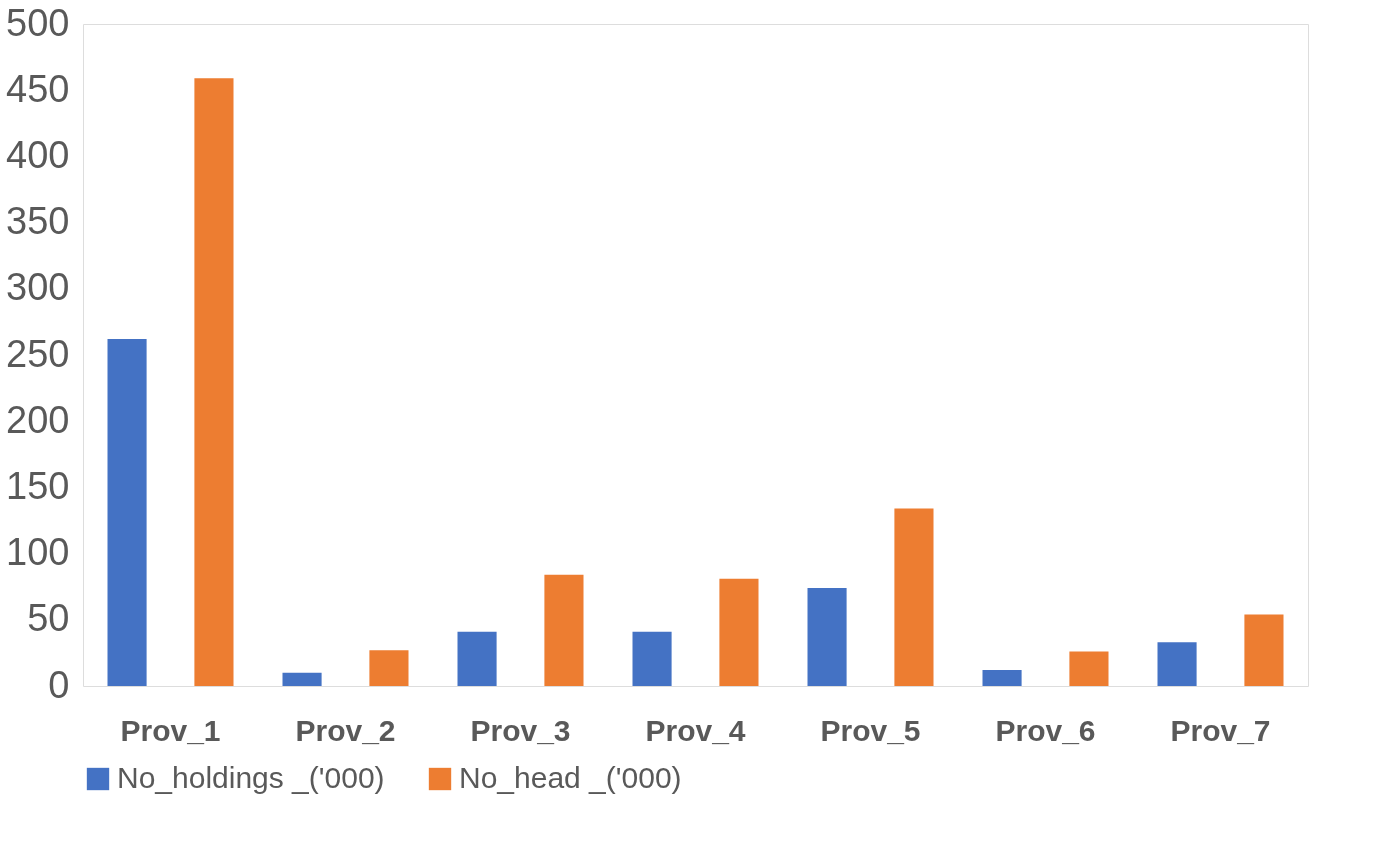 The width and height of the screenshot is (1383, 844). What do you see at coordinates (1045, 730) in the screenshot?
I see `x-tick-label: Prov_6` at bounding box center [1045, 730].